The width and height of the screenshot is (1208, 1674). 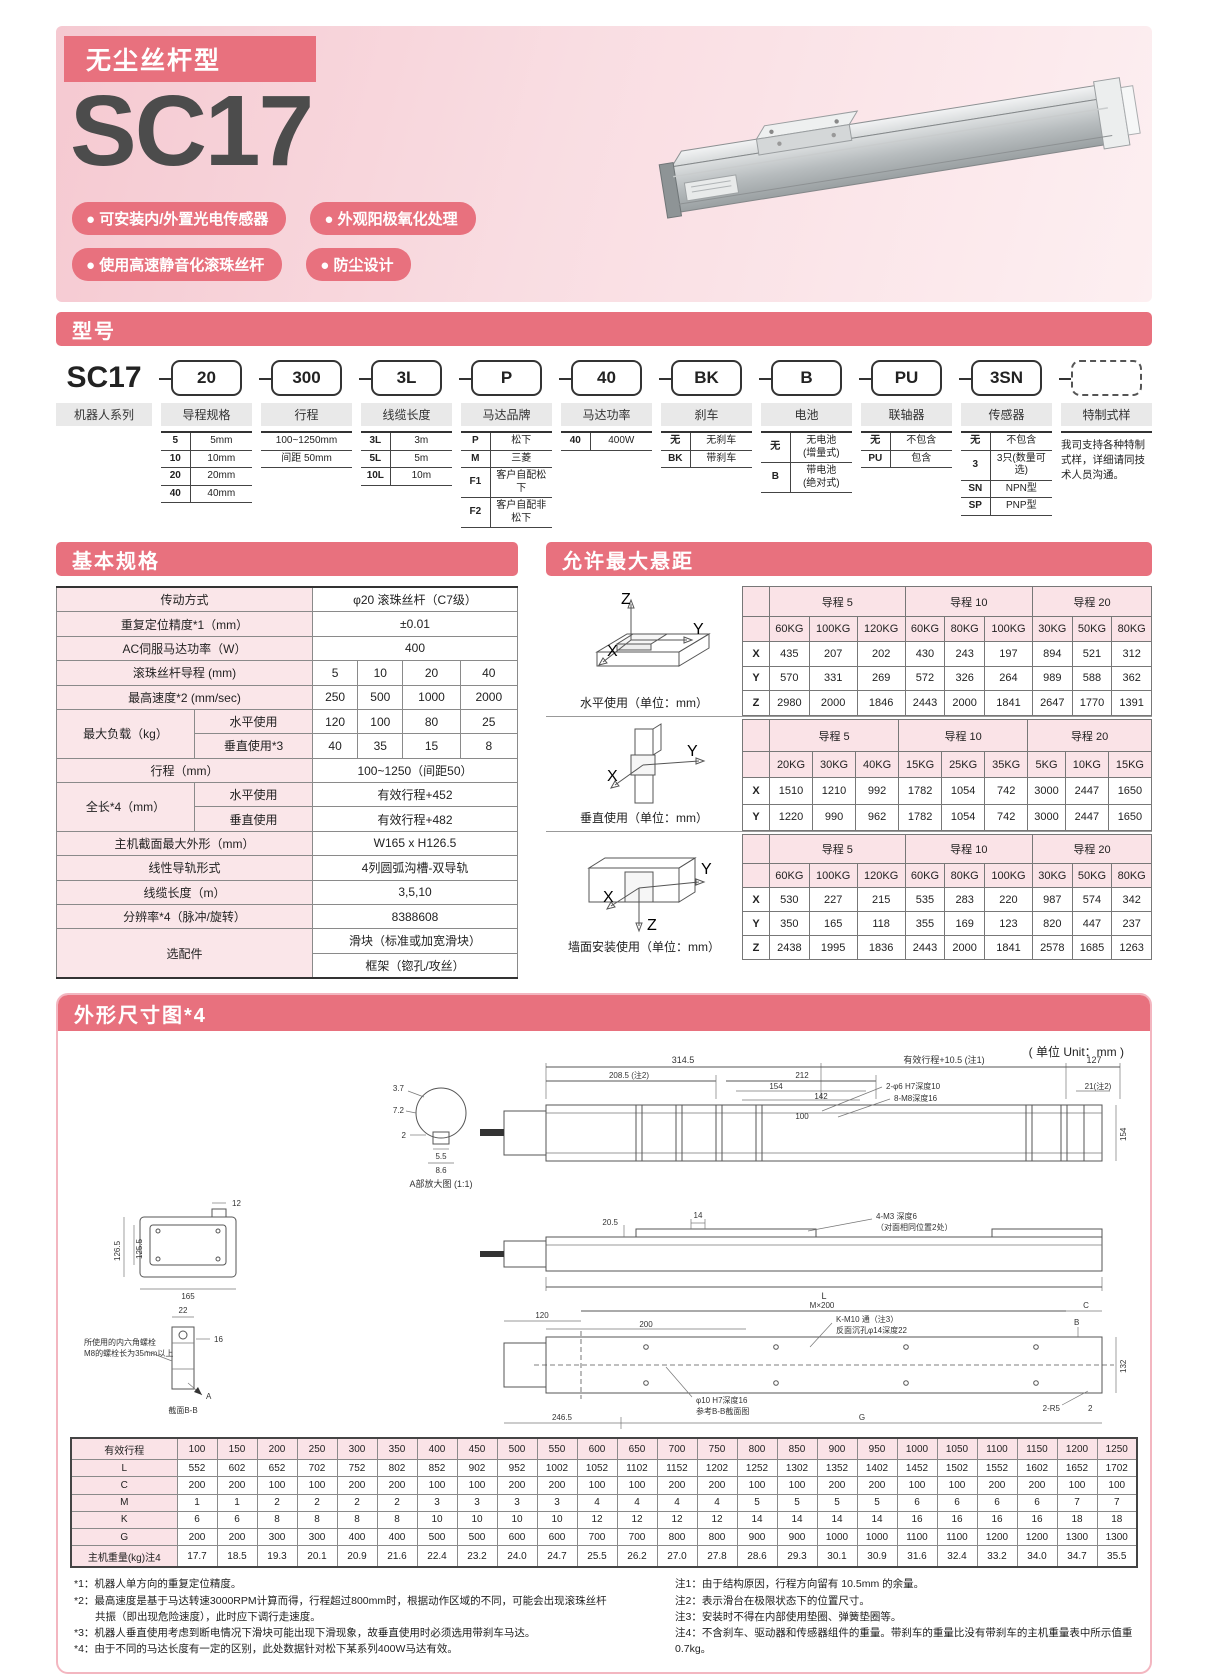 What do you see at coordinates (431, 673) in the screenshot?
I see `cell: 20` at bounding box center [431, 673].